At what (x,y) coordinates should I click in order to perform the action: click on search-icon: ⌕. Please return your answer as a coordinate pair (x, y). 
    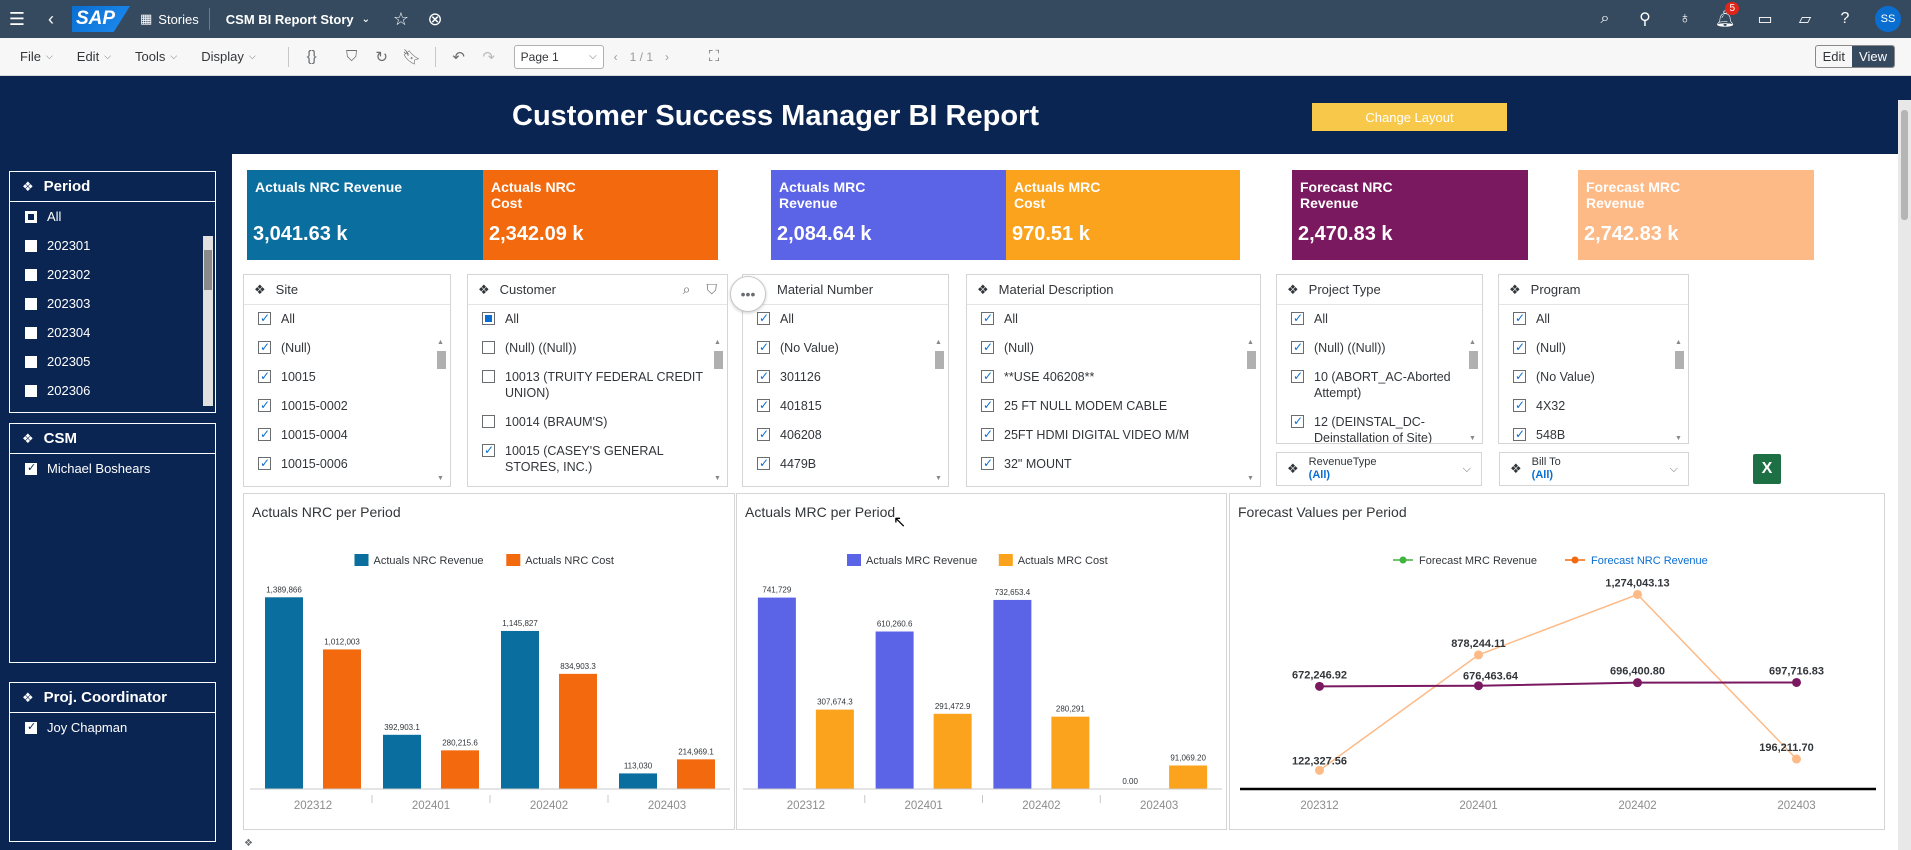
    Looking at the image, I should click on (686, 289).